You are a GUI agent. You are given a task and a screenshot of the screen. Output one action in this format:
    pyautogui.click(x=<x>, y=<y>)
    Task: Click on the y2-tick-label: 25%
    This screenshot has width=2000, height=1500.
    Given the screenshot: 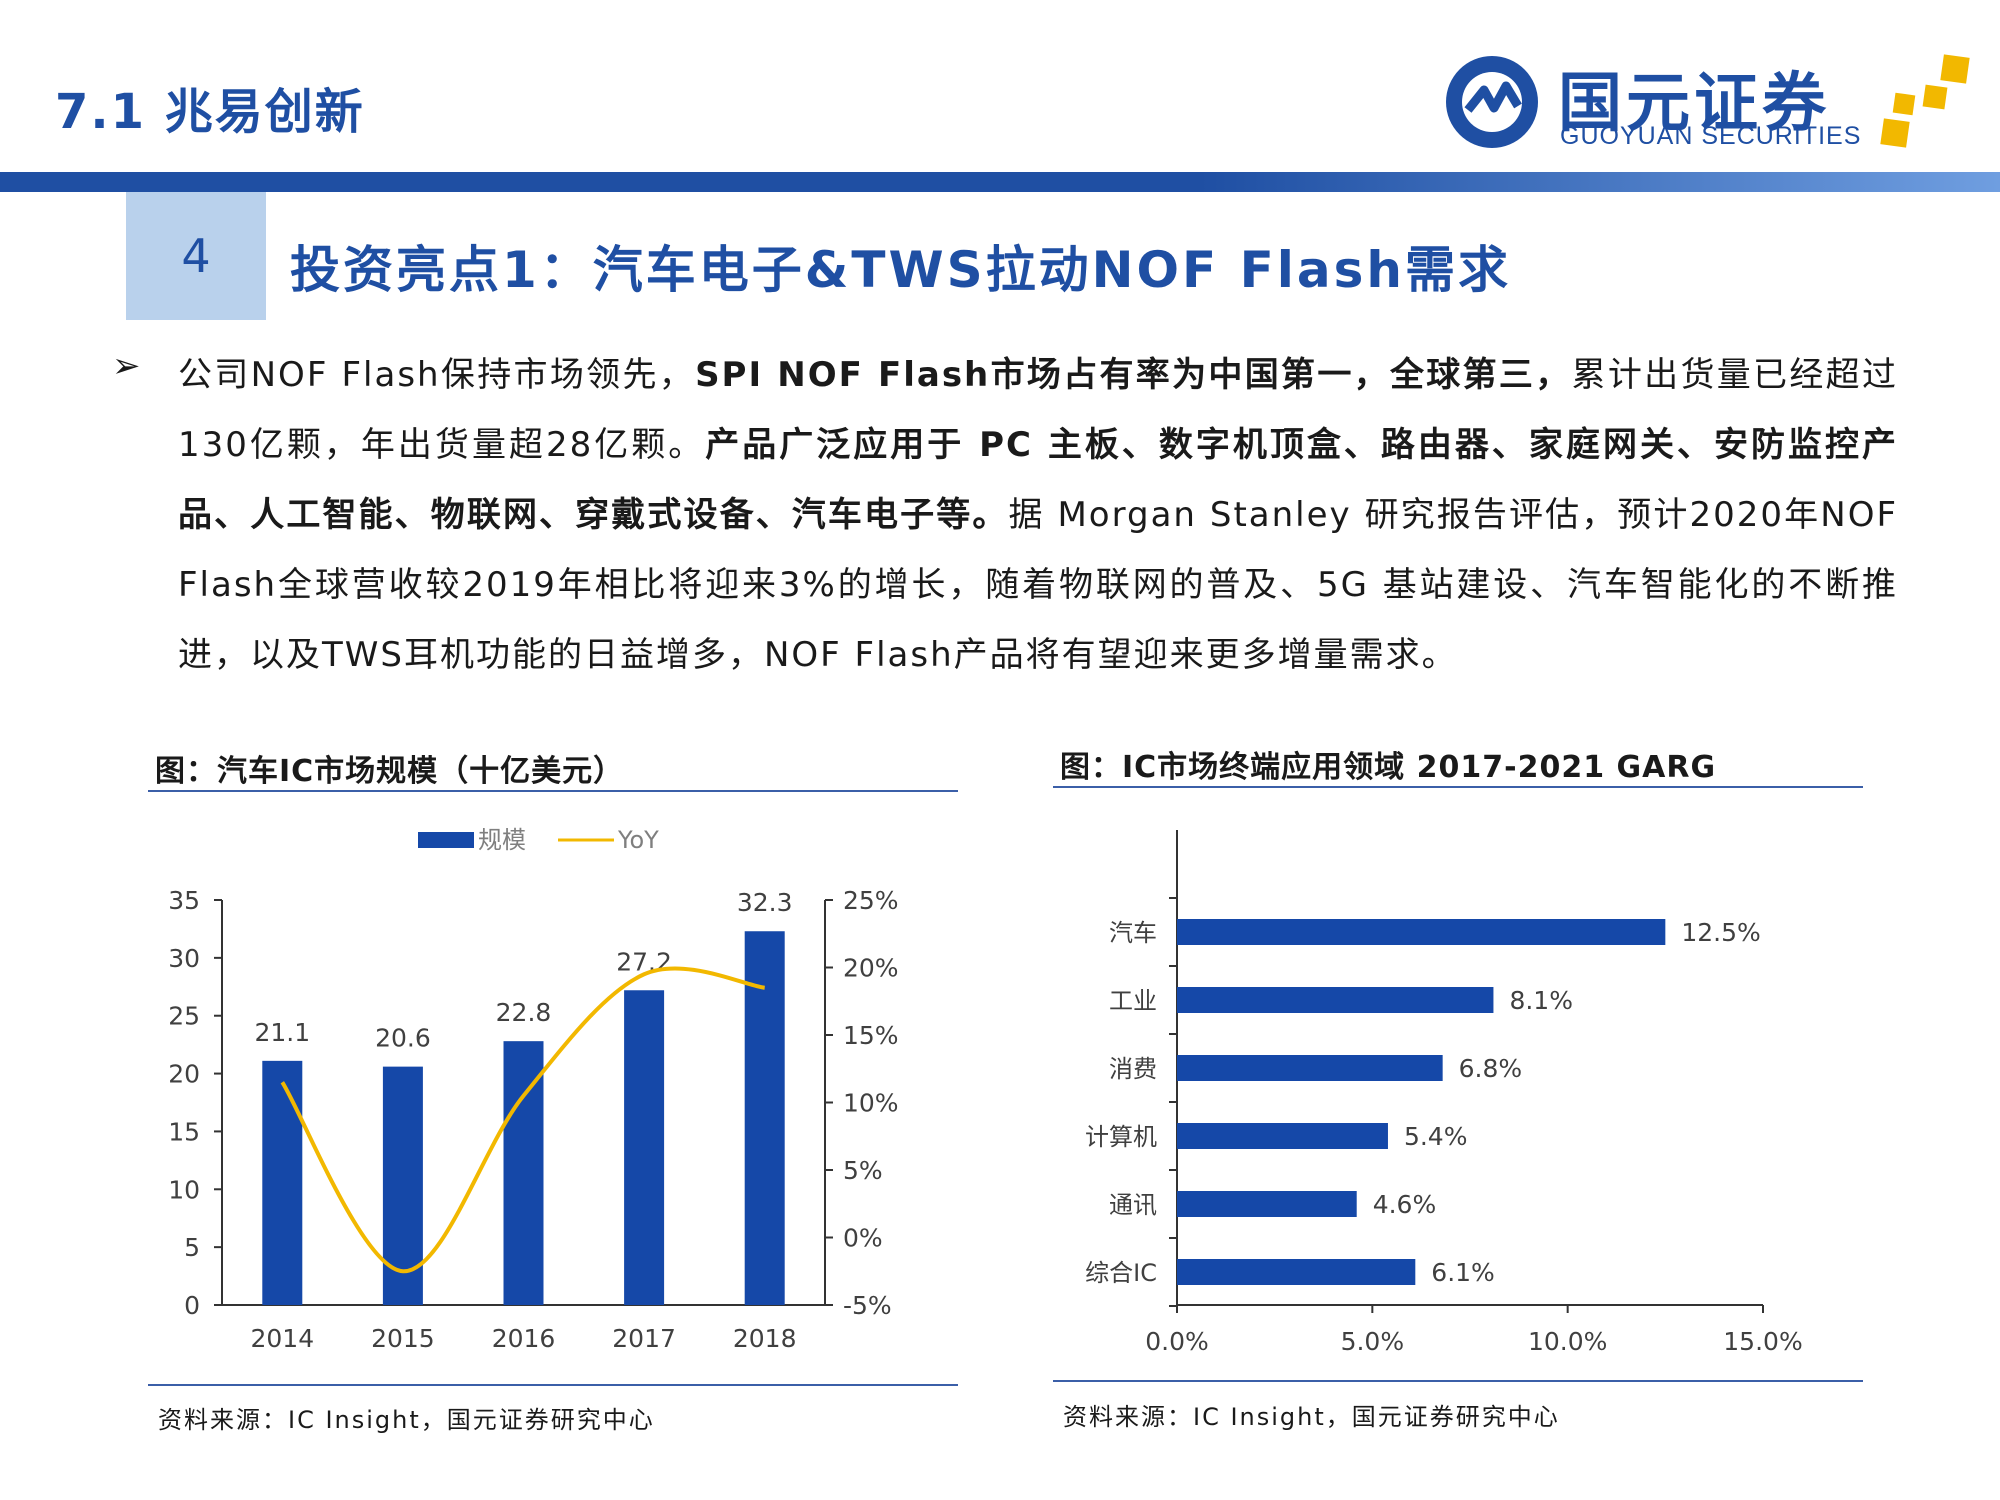 What is the action you would take?
    pyautogui.click(x=871, y=900)
    